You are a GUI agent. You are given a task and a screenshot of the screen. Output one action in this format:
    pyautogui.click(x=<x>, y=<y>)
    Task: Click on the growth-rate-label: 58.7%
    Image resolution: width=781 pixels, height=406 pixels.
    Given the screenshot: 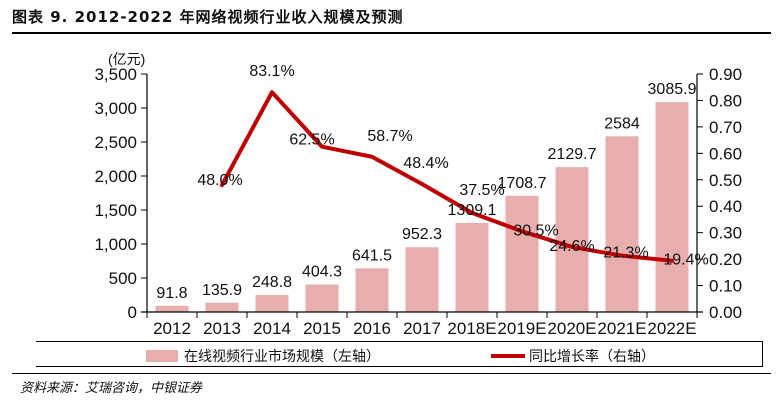 What is the action you would take?
    pyautogui.click(x=389, y=136)
    